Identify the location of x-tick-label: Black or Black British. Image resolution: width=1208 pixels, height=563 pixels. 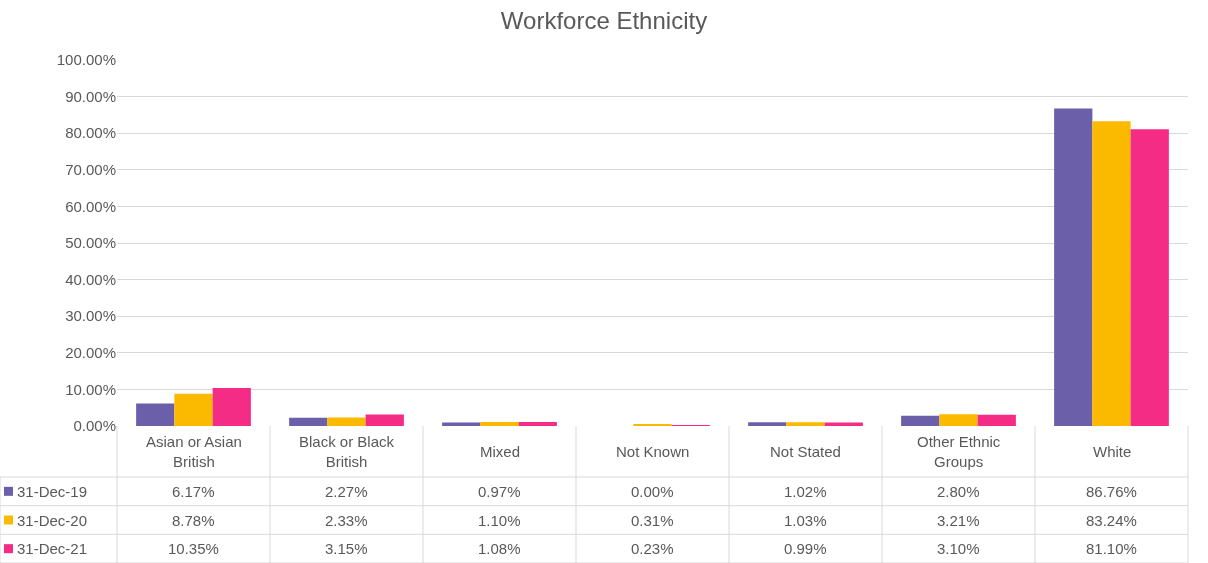
(347, 451).